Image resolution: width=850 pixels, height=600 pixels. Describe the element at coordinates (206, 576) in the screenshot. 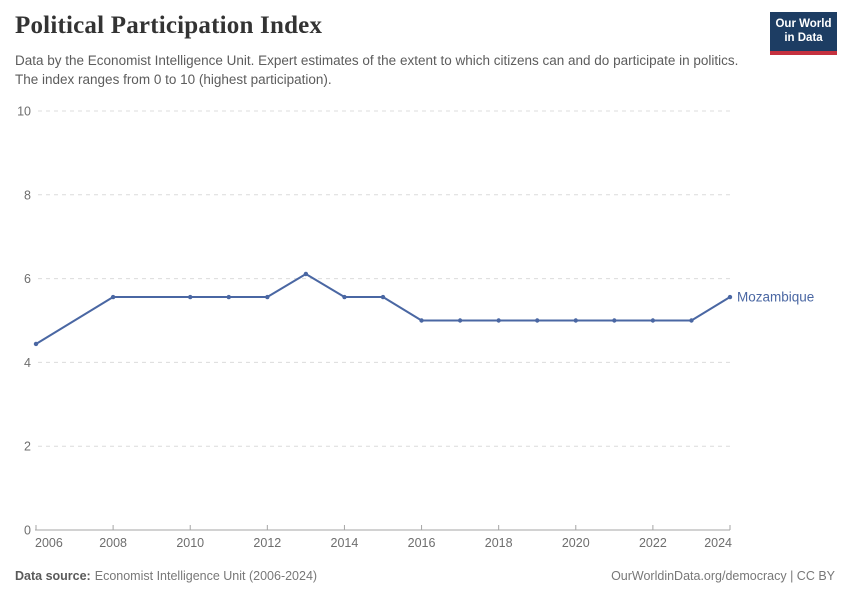

I see `data-source-value: Economist Intelligence Unit (2006-2024)` at that location.